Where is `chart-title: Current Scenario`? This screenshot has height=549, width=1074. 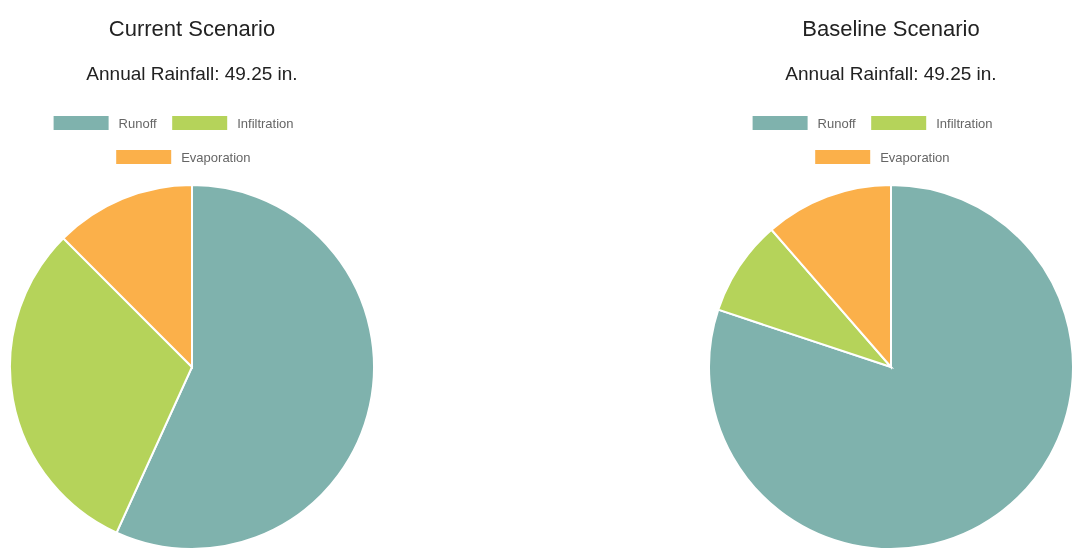
chart-title: Current Scenario is located at coordinates (192, 28).